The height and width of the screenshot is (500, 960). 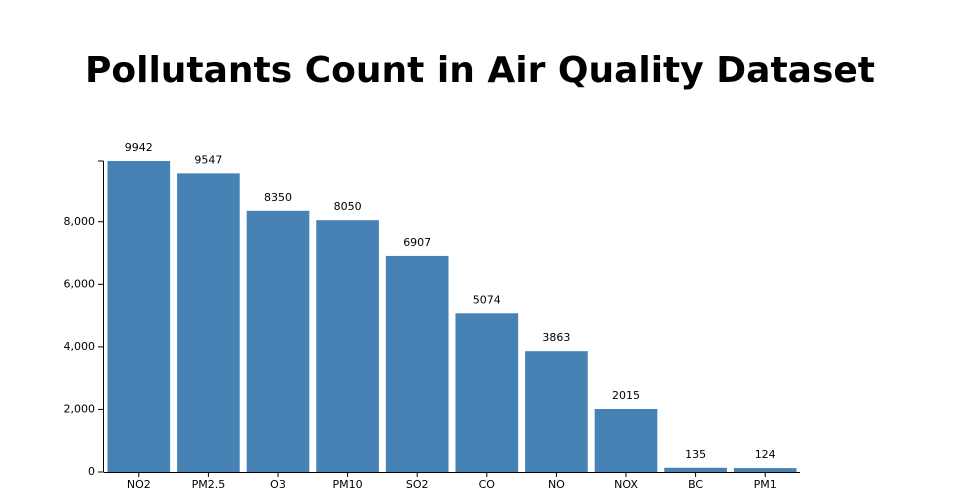 What do you see at coordinates (139, 147) in the screenshot?
I see `data-label: 9942` at bounding box center [139, 147].